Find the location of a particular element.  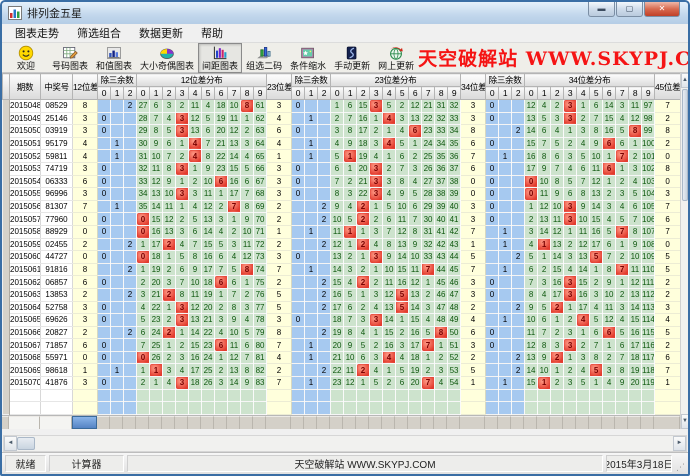

column-selector-row is located at coordinates (341, 421).